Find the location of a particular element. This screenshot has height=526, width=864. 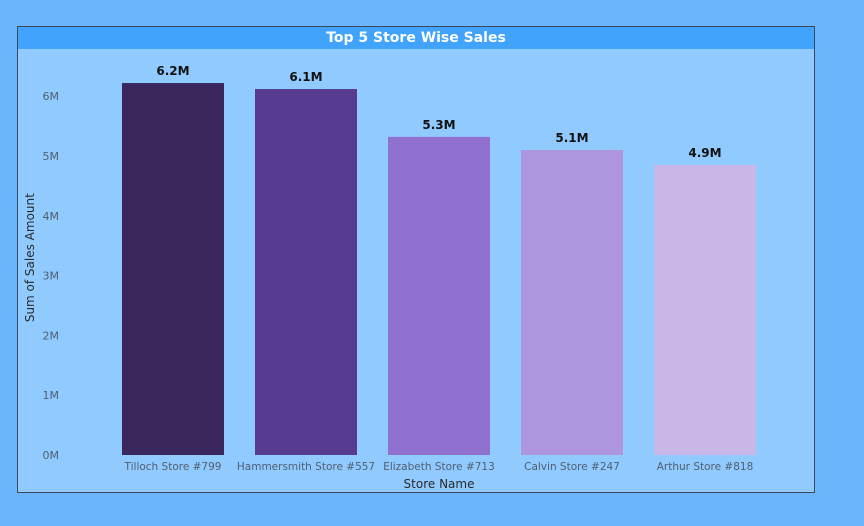

x-axis-title: Store Name is located at coordinates (439, 484).